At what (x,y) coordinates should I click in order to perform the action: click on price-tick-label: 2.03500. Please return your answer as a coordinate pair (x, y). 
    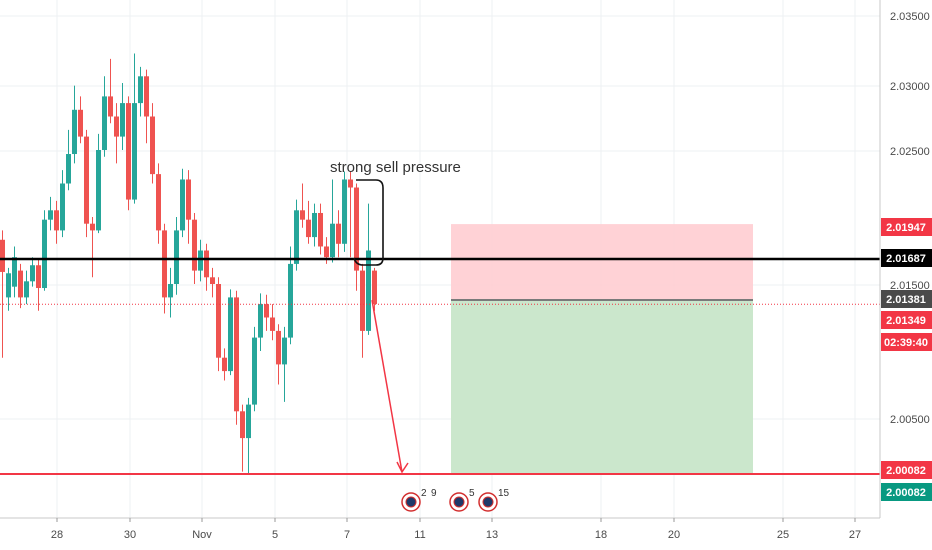
    Looking at the image, I should click on (910, 17).